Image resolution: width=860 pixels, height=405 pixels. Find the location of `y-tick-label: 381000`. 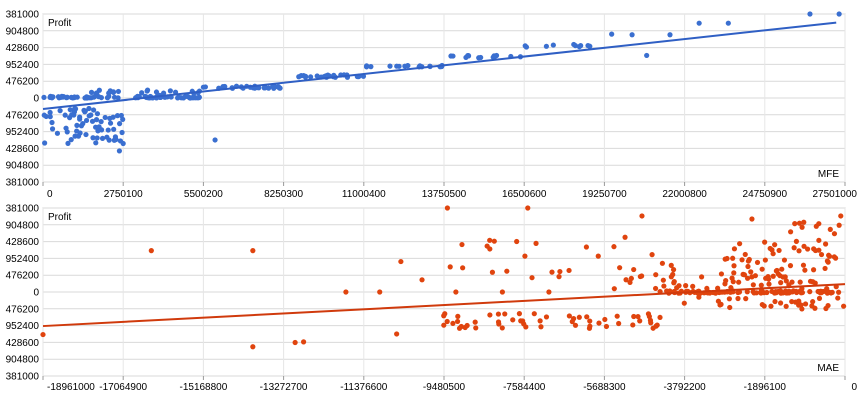

y-tick-label: 381000 is located at coordinates (23, 209).